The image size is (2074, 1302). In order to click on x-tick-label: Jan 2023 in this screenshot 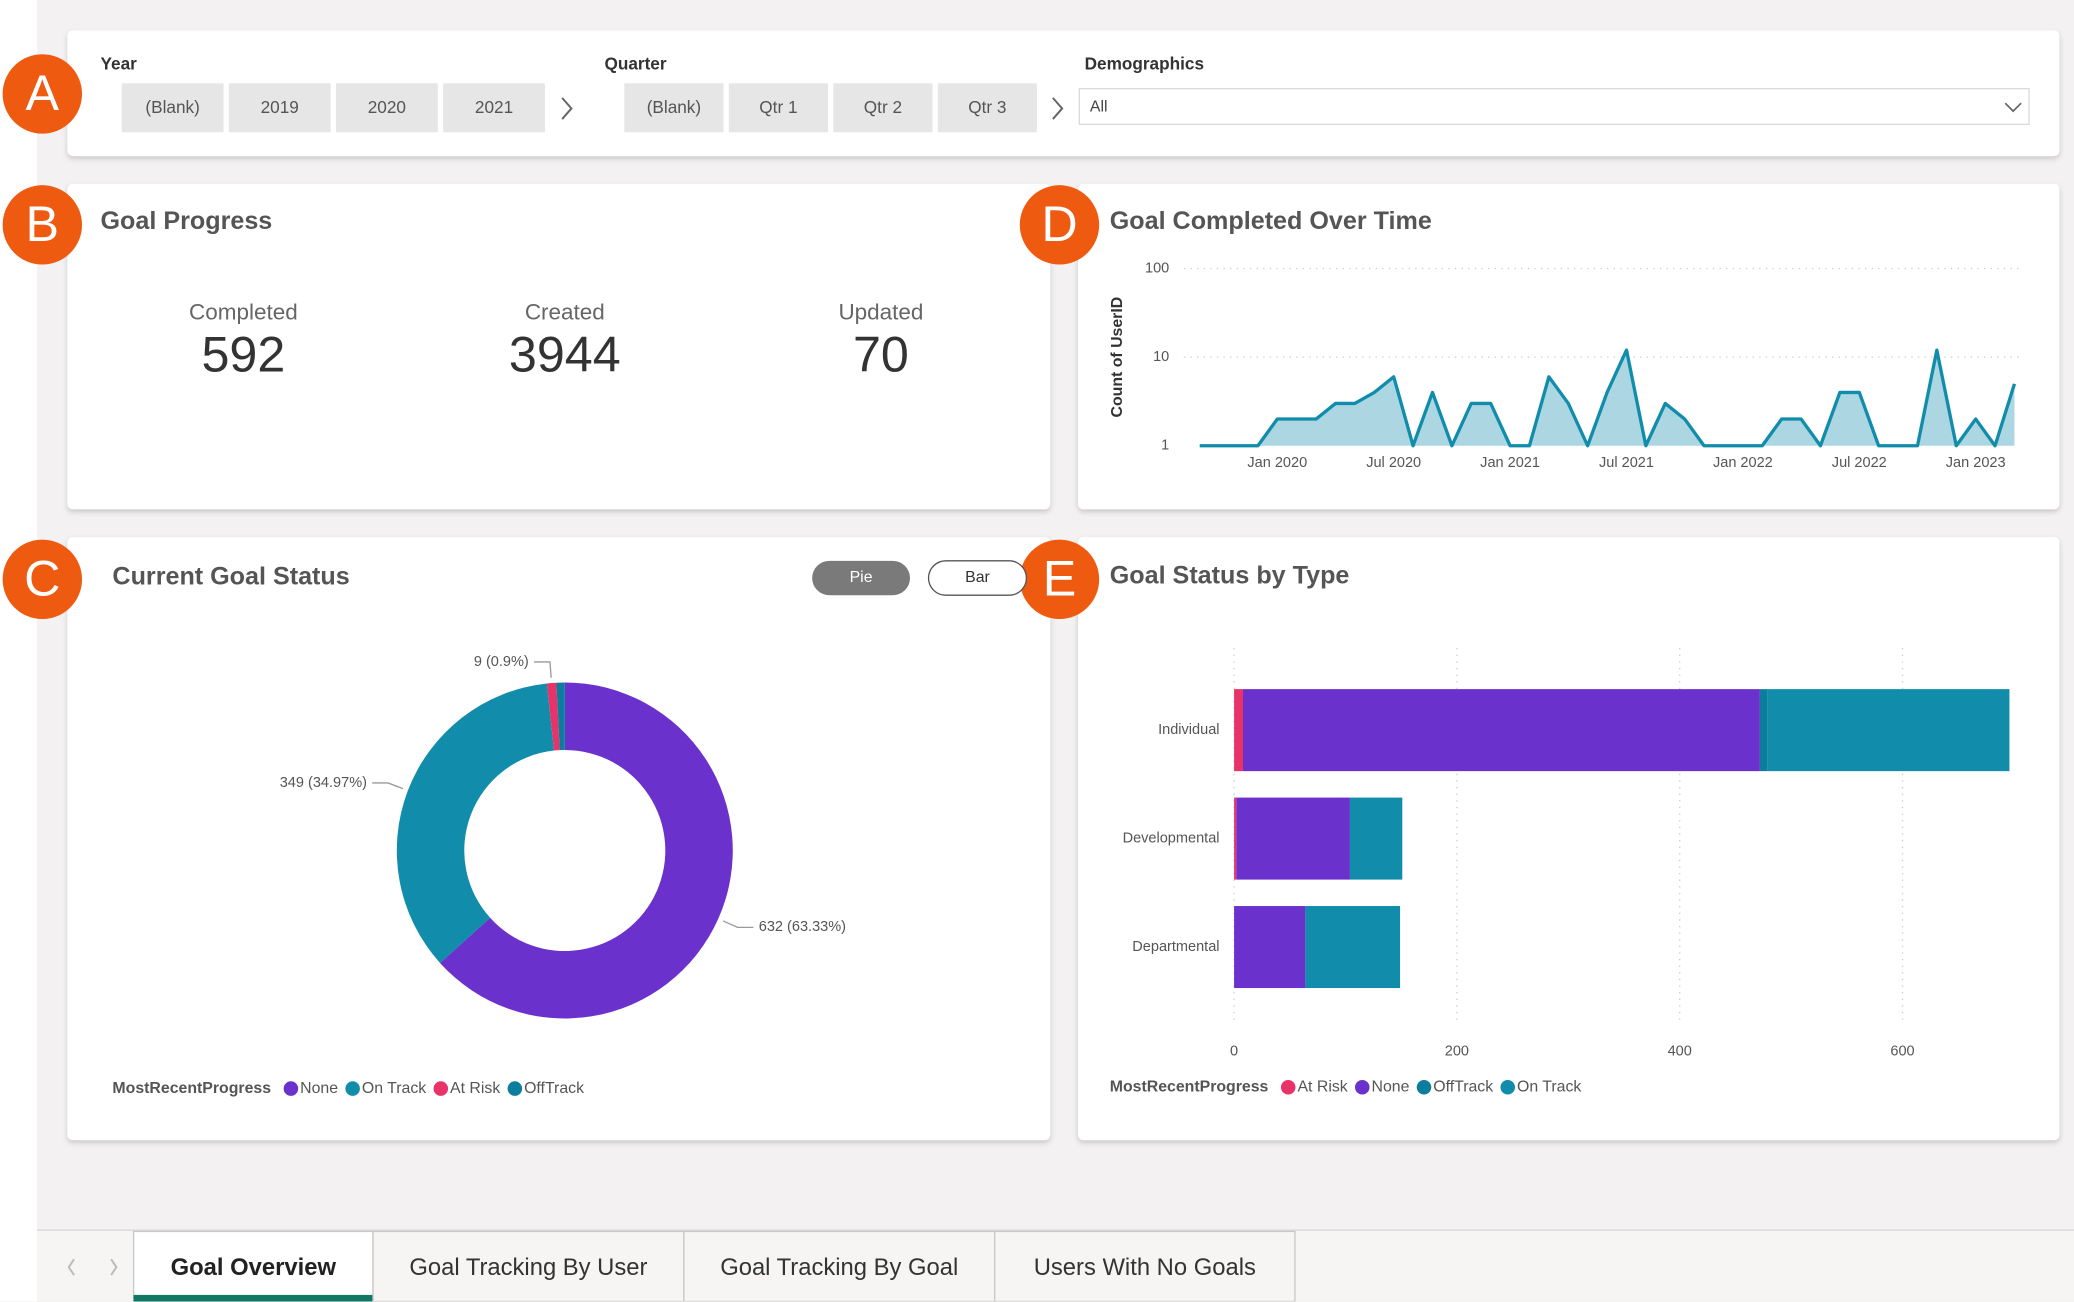, I will do `click(1976, 463)`.